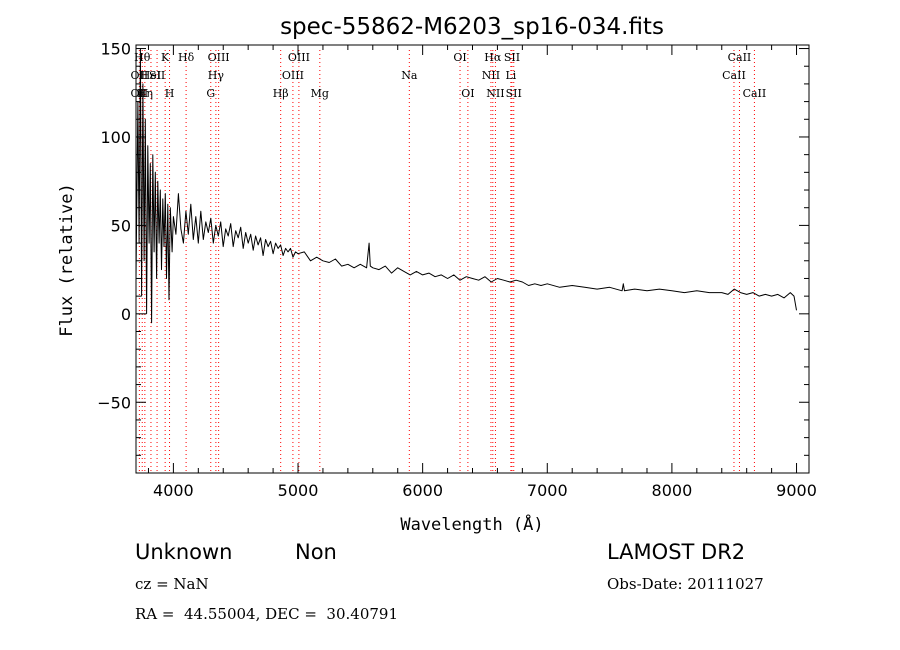 The width and height of the screenshot is (900, 650). What do you see at coordinates (672, 490) in the screenshot?
I see `x-tick-label: 8000` at bounding box center [672, 490].